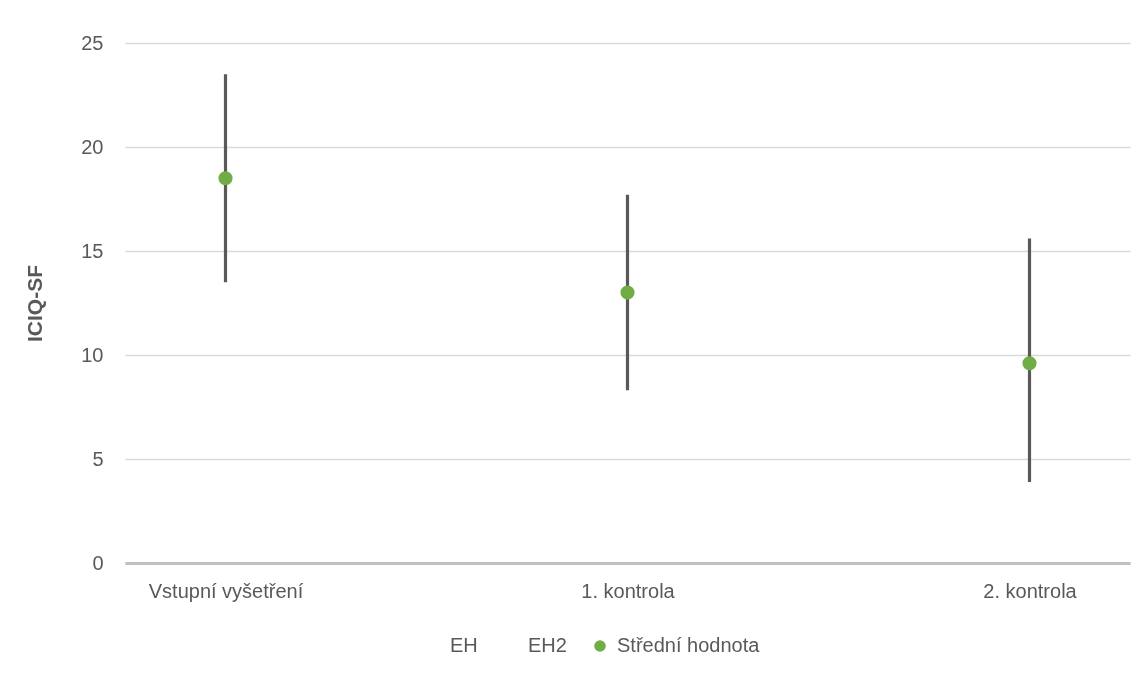 Image resolution: width=1147 pixels, height=677 pixels. Describe the element at coordinates (34, 303) in the screenshot. I see `y-axis-title: ICIQ-SF` at that location.